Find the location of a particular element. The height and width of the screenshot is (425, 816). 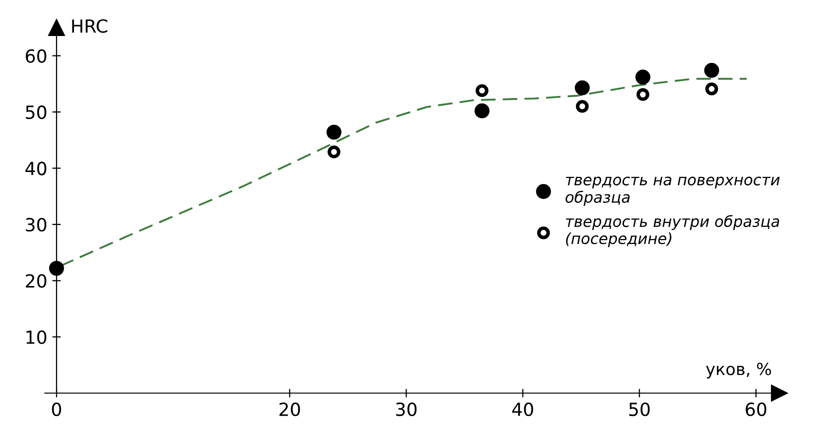

x-tick-label: 20 is located at coordinates (290, 409).